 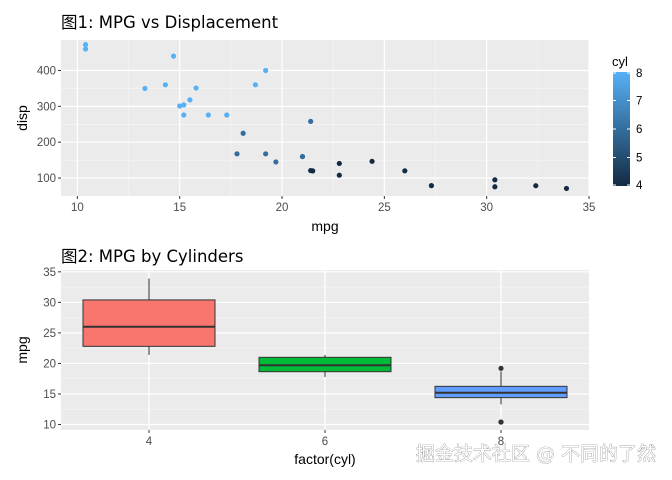 What do you see at coordinates (49, 364) in the screenshot?
I see `y-tick-label: 20` at bounding box center [49, 364].